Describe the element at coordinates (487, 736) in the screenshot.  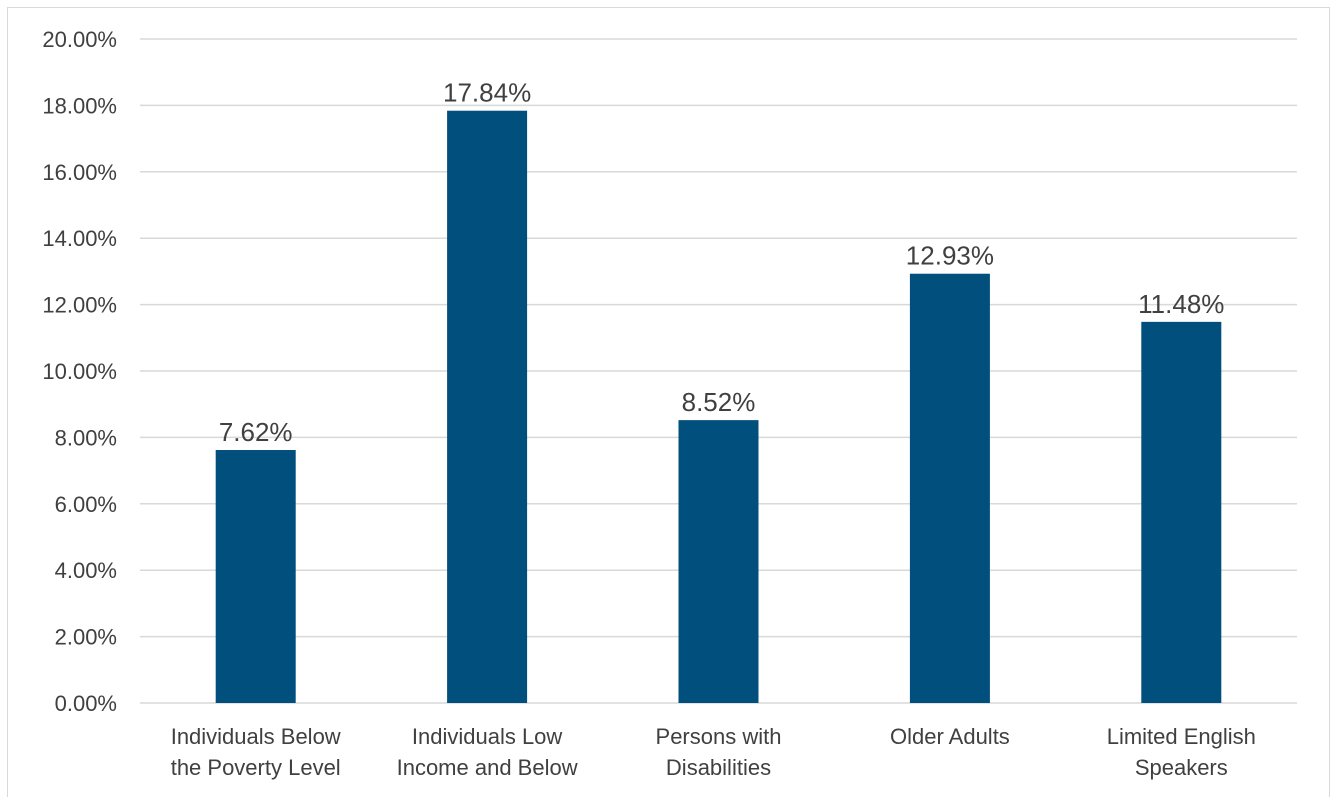
I see `category-label: Individuals Low` at that location.